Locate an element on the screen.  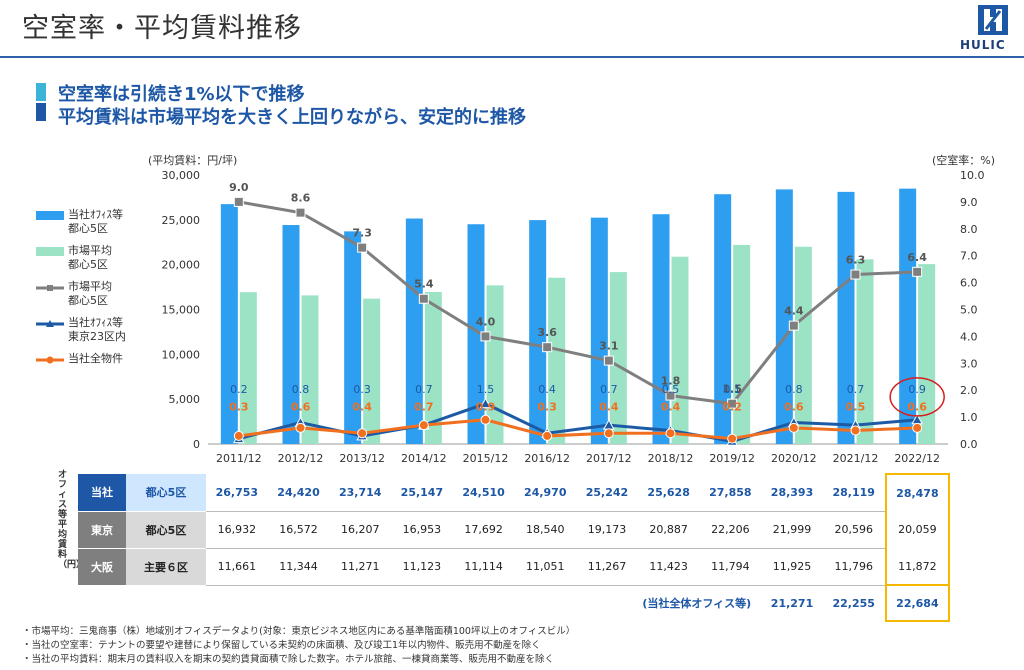
legend-label: 市場平均 都心5区 is located at coordinates (90, 293).